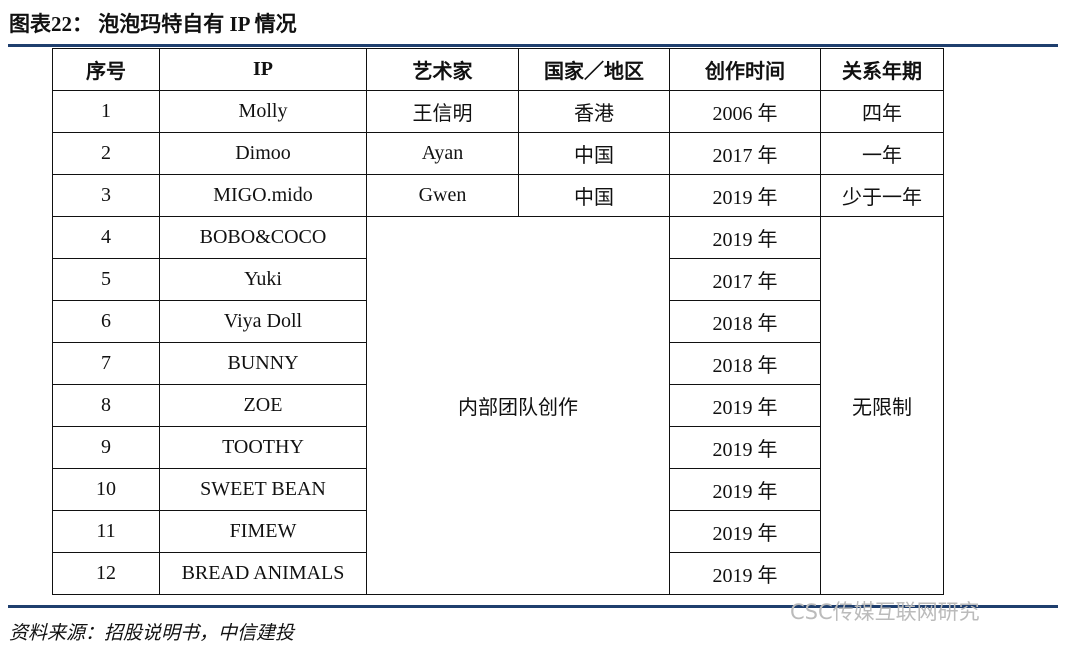  What do you see at coordinates (498, 447) in the screenshot?
I see `table-row: 9 TOOTHY 2019 年` at bounding box center [498, 447].